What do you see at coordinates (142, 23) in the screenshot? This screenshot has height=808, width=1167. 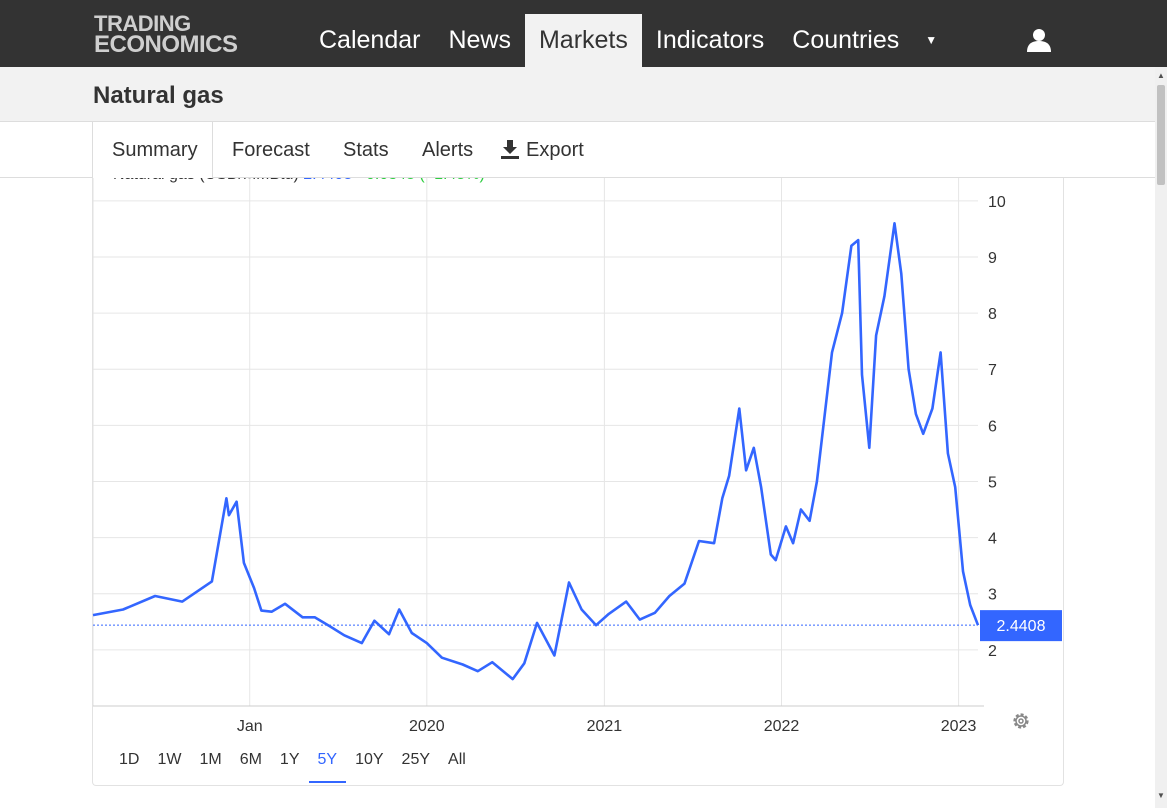 I see `brand-line1: TRADING` at bounding box center [142, 23].